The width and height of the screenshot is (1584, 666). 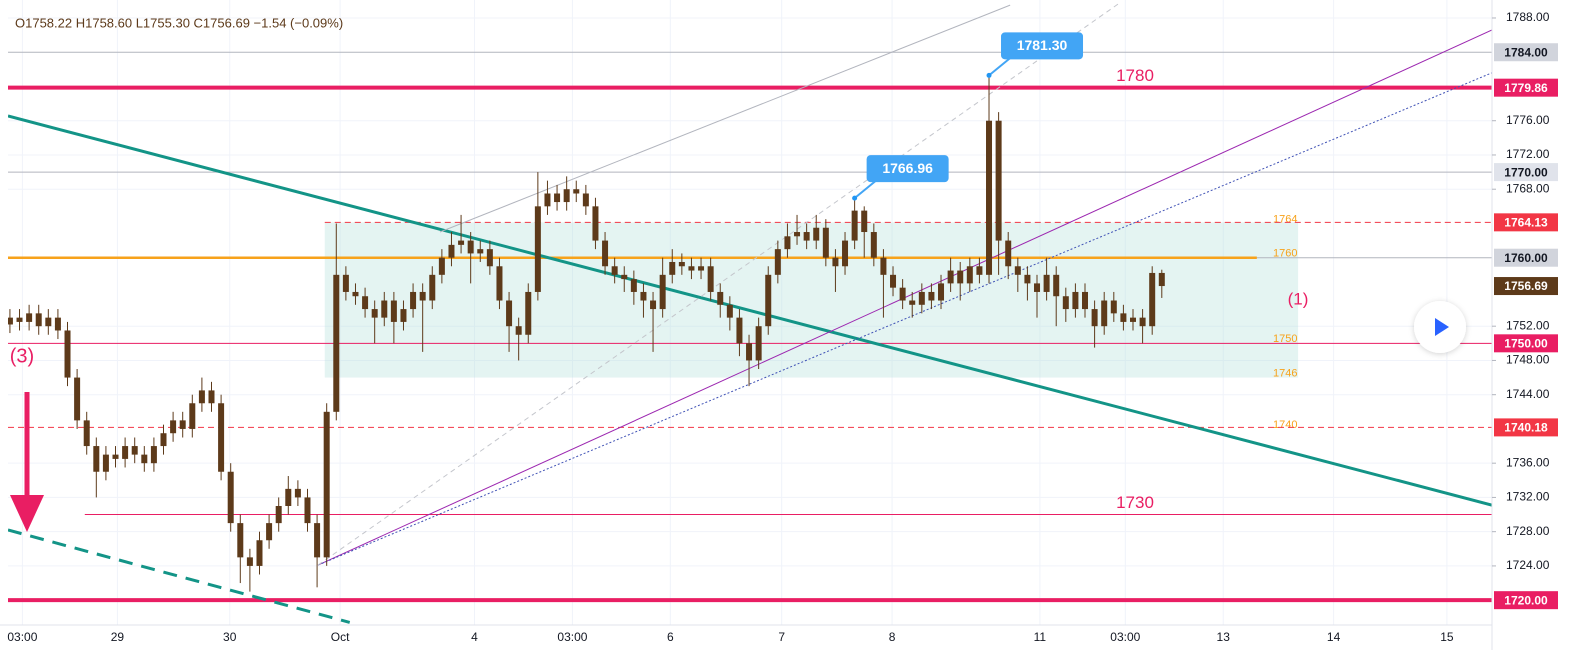 I want to click on play-icon, so click(x=1442, y=327).